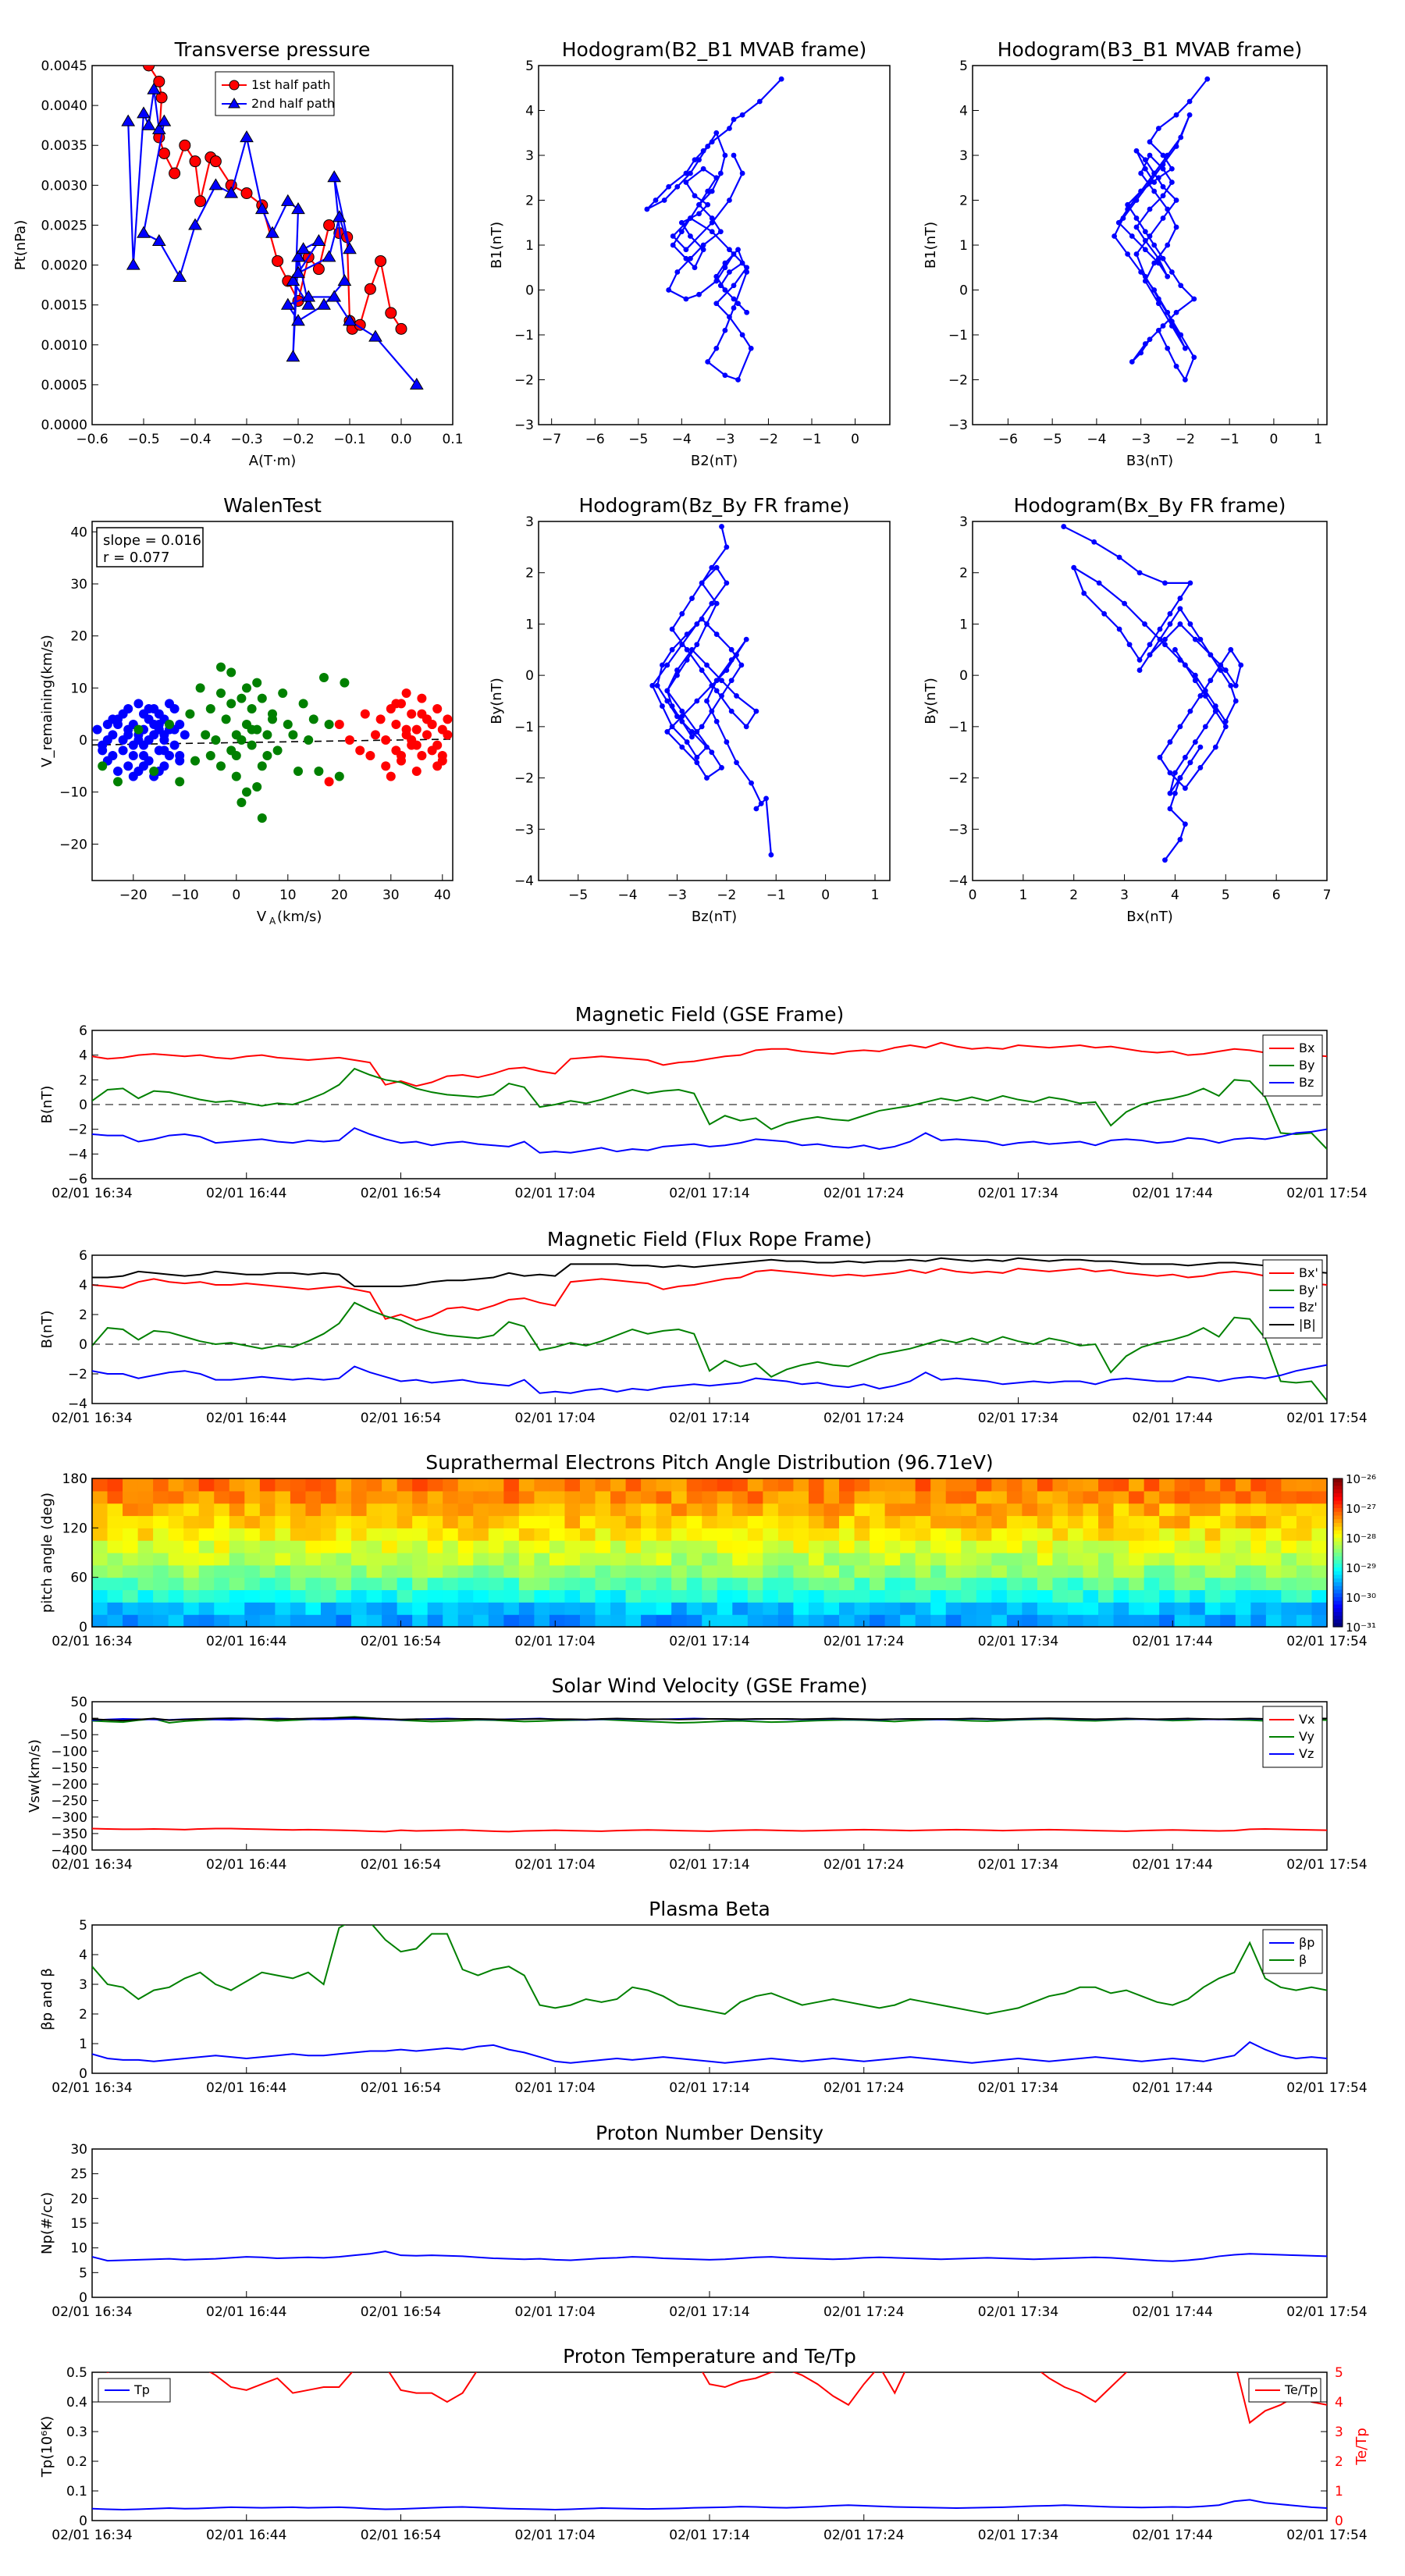 The width and height of the screenshot is (1405, 2576). Describe the element at coordinates (77, 1374) in the screenshot. I see `y-tick-label: −2` at that location.